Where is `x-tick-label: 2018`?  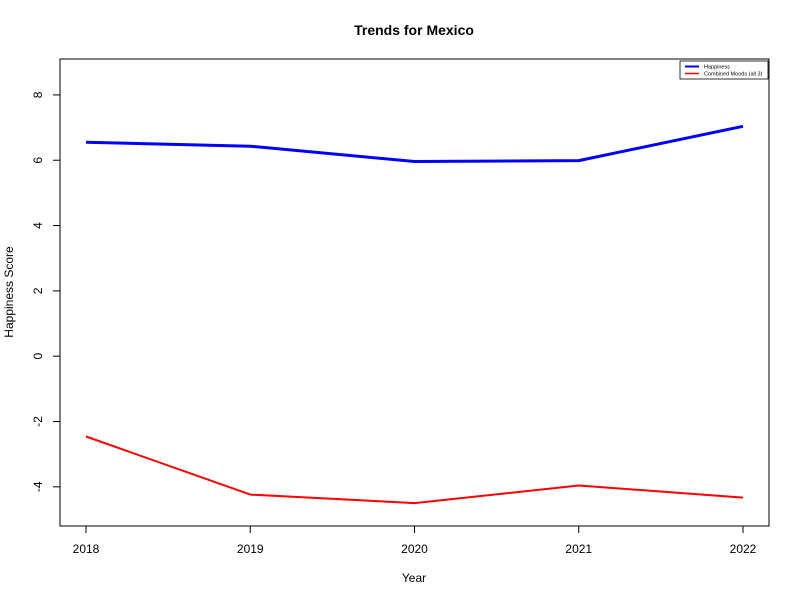 x-tick-label: 2018 is located at coordinates (86, 549).